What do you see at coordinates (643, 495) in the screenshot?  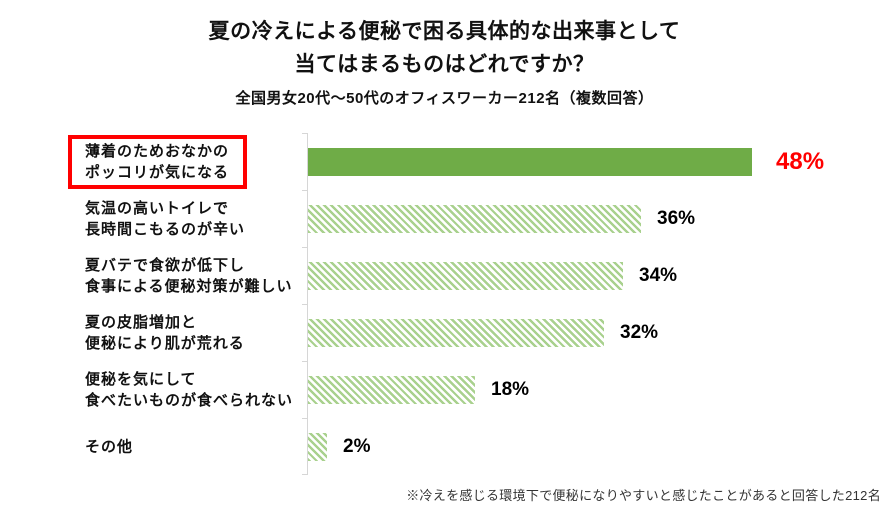 I see `footnote: ※冷えを感じる環境下で便秘になりやすいと感じたことがあると回答した212名` at bounding box center [643, 495].